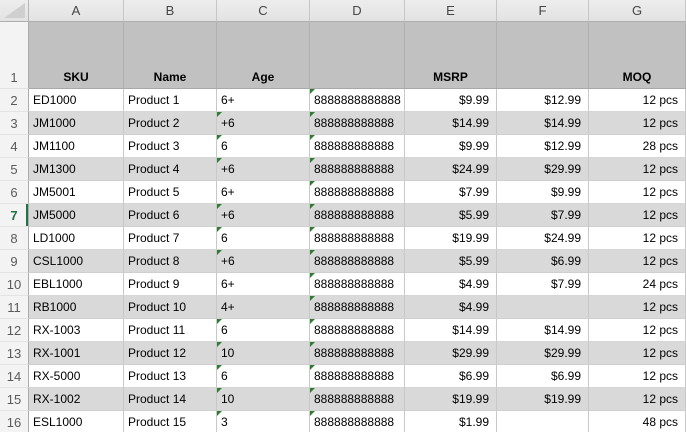 The width and height of the screenshot is (686, 432). I want to click on column-header-f: F, so click(543, 11).